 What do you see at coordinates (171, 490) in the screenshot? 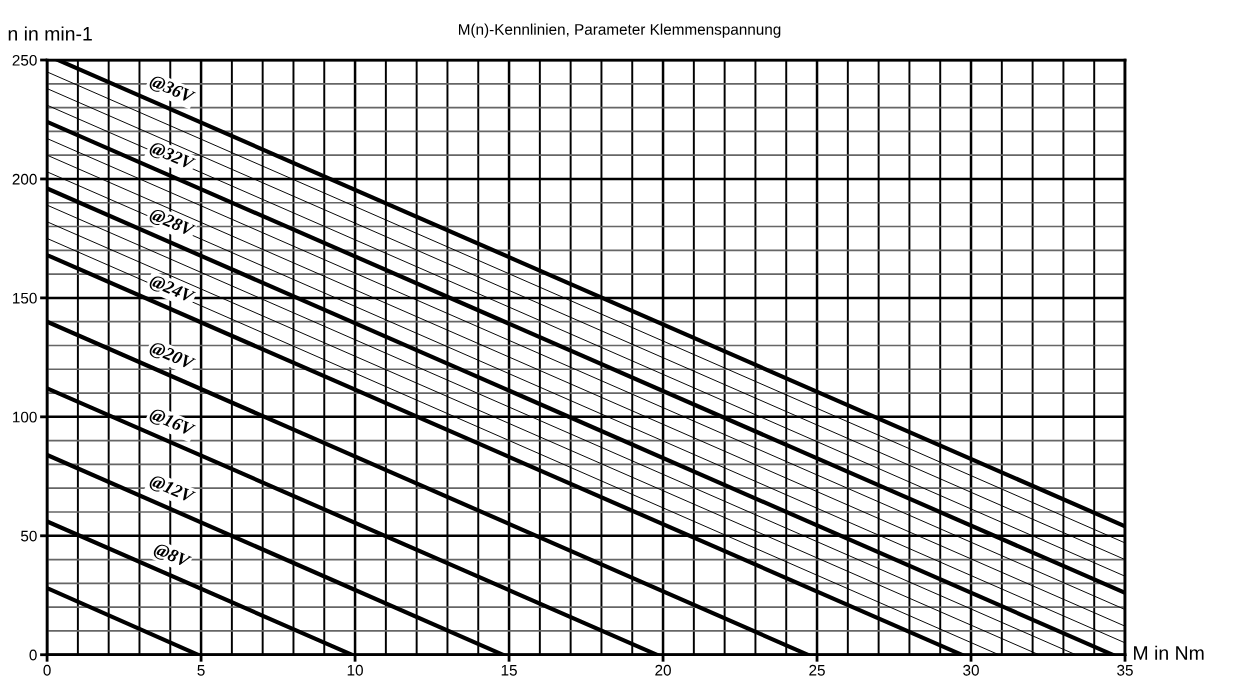
I see `text: @12V` at bounding box center [171, 490].